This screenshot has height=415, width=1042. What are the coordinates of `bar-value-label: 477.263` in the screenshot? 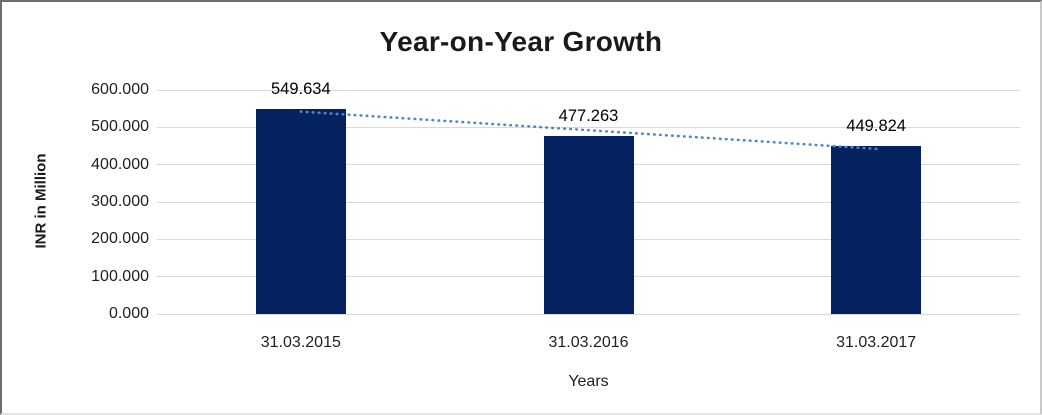 It's located at (588, 115).